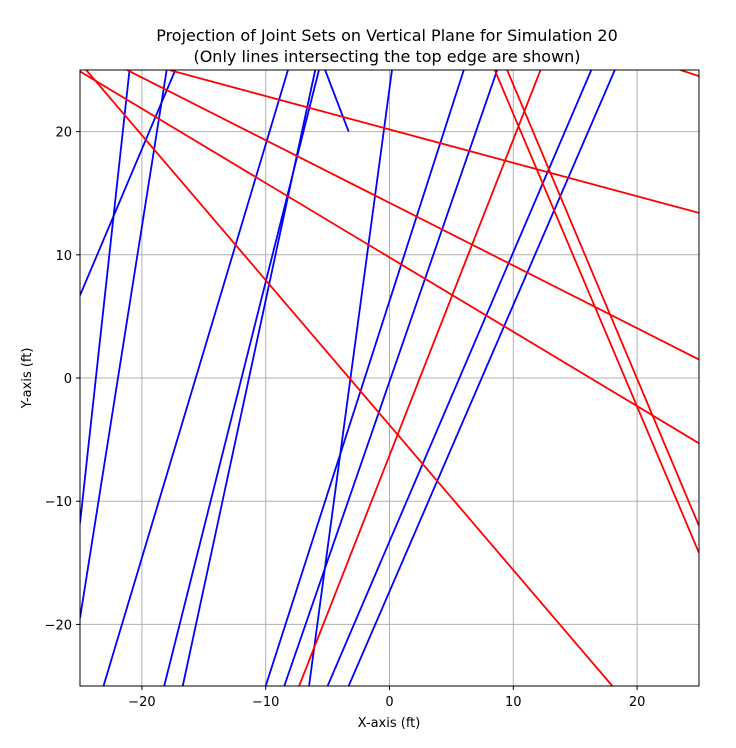 This screenshot has width=736, height=748. What do you see at coordinates (141, 702) in the screenshot?
I see `x-tick-label: −20` at bounding box center [141, 702].